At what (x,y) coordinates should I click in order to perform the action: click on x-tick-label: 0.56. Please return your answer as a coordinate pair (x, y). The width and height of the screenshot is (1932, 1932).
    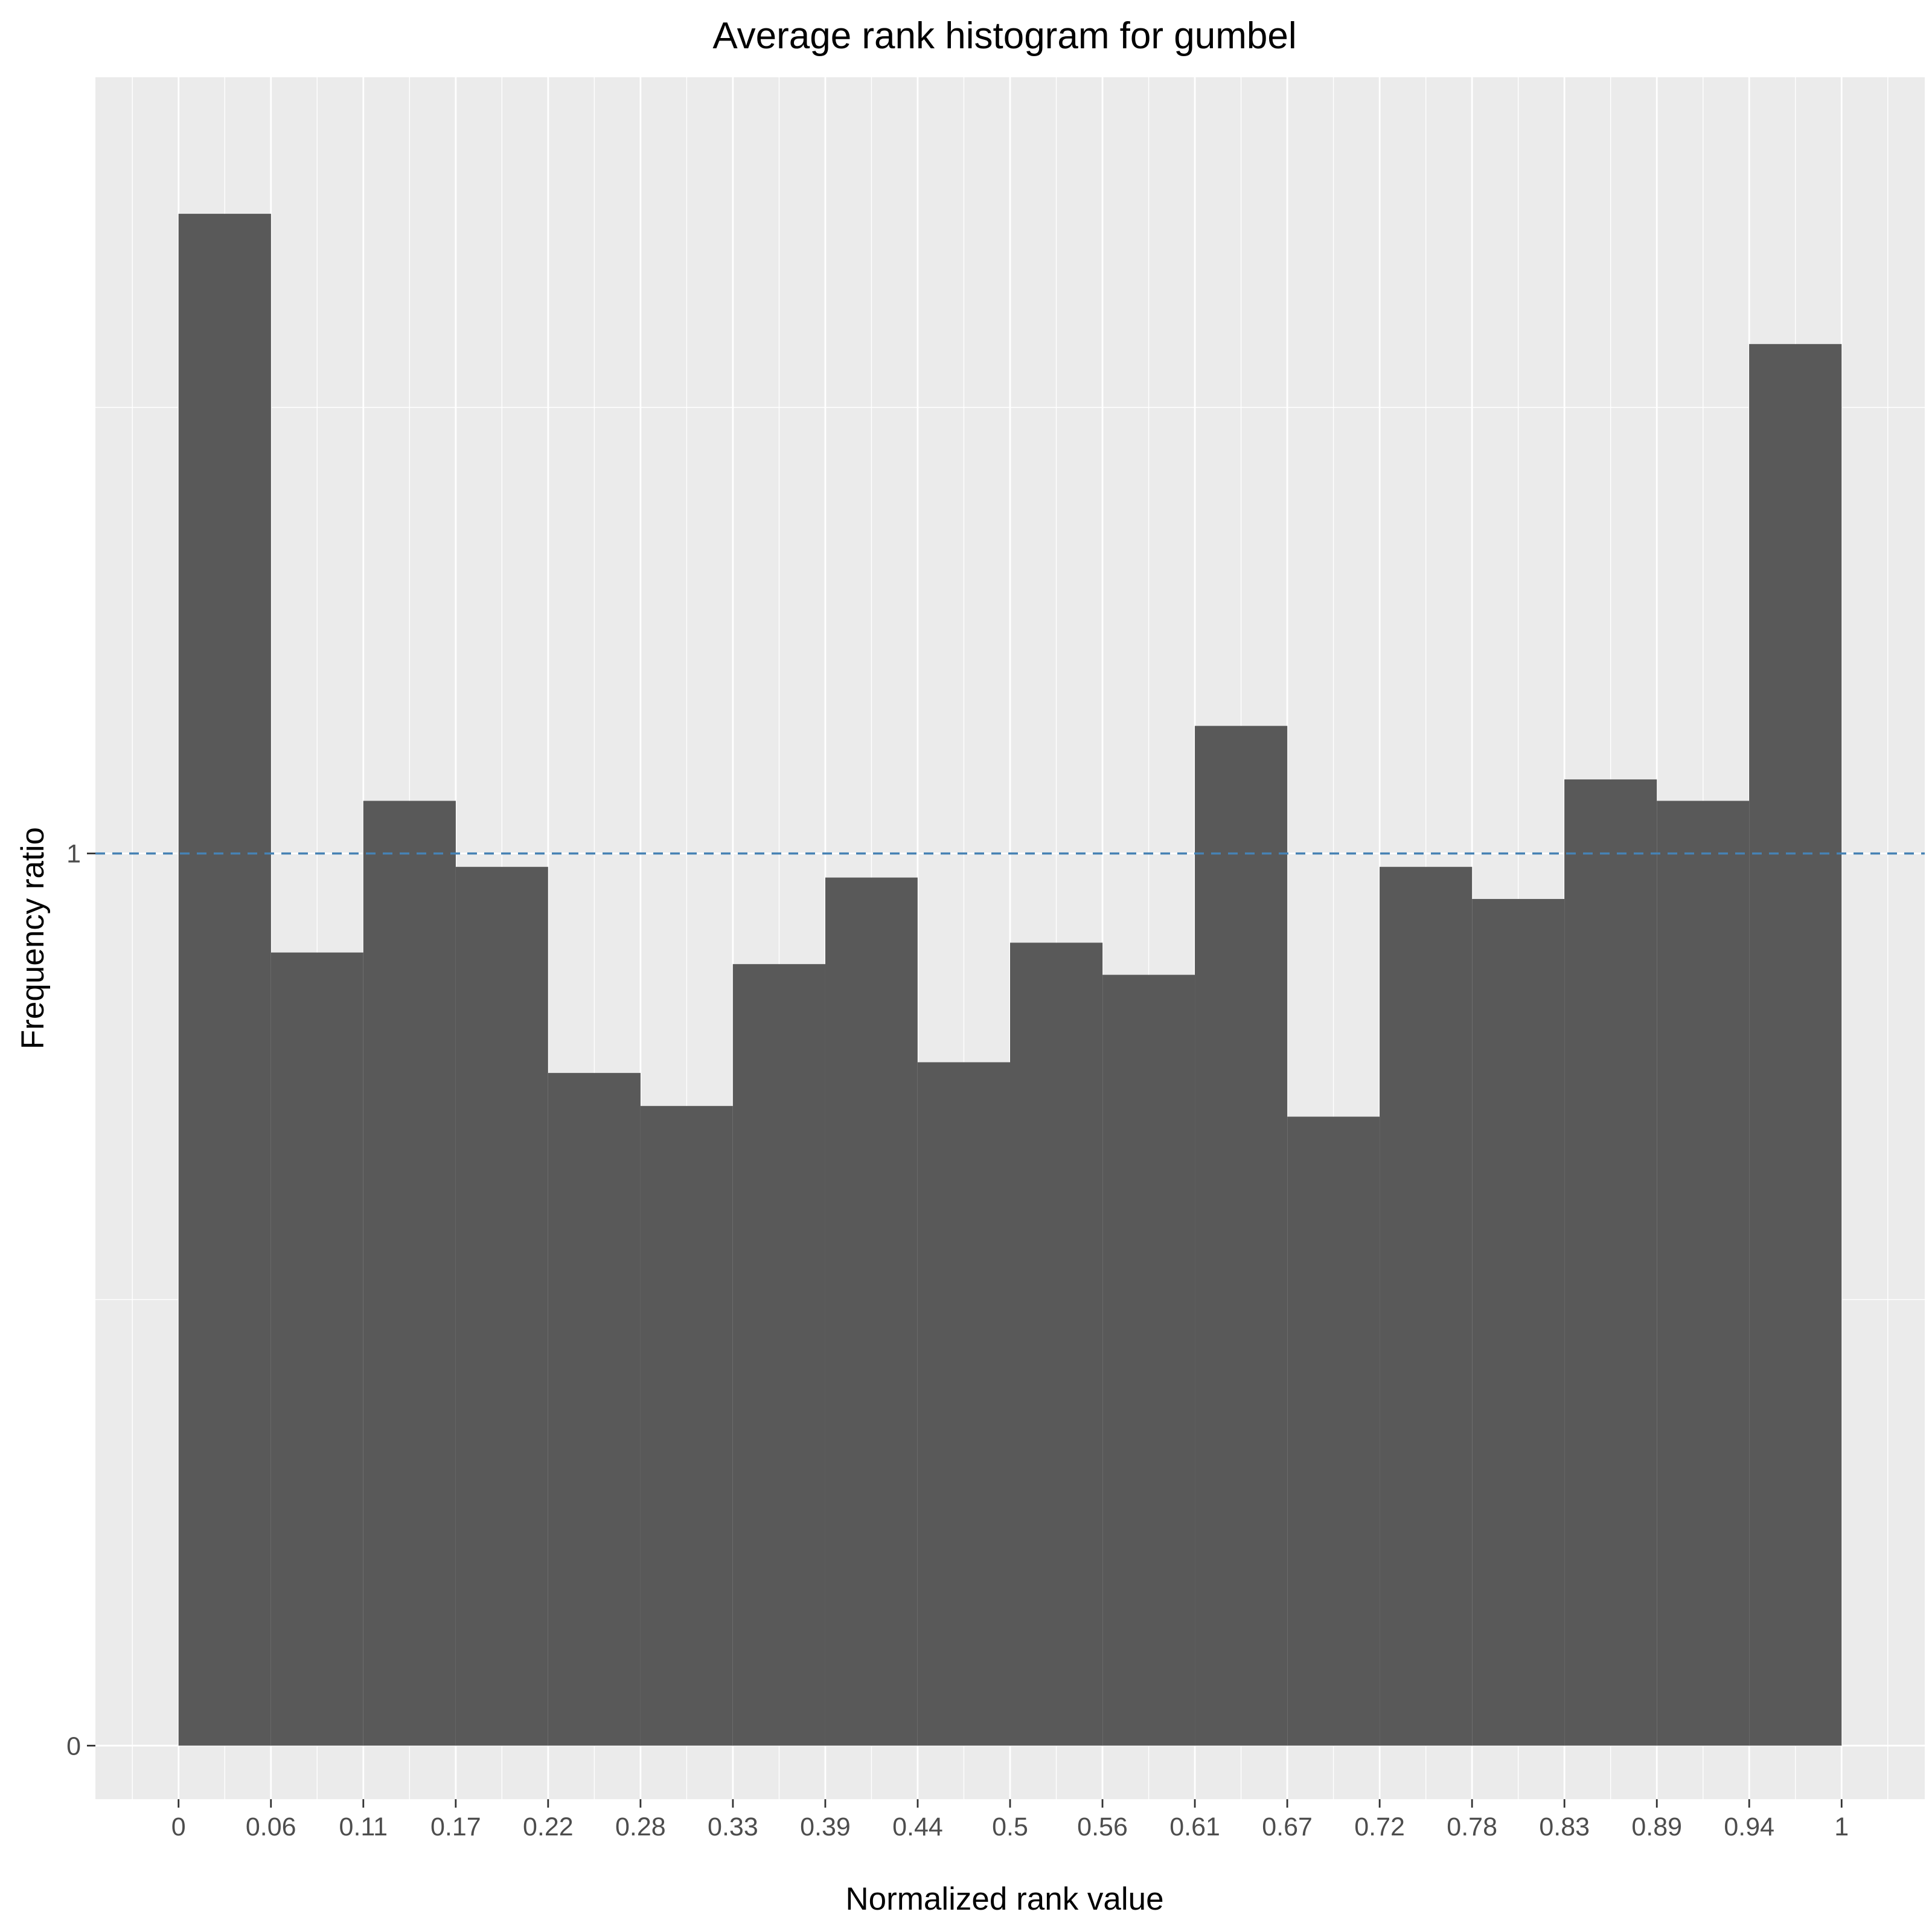
    Looking at the image, I should click on (1102, 1827).